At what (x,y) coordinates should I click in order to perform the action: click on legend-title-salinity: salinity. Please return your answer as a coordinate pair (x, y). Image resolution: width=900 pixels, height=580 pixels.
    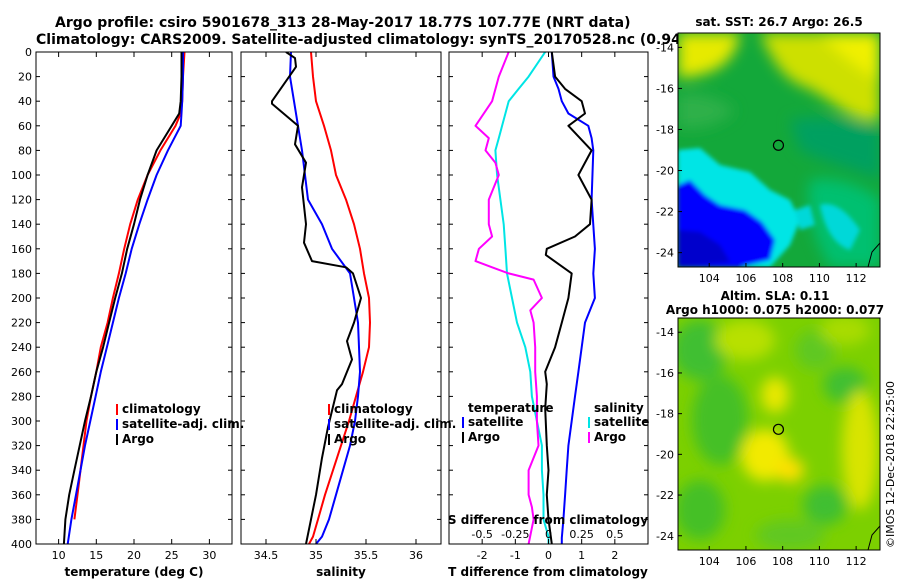
    Looking at the image, I should click on (619, 408).